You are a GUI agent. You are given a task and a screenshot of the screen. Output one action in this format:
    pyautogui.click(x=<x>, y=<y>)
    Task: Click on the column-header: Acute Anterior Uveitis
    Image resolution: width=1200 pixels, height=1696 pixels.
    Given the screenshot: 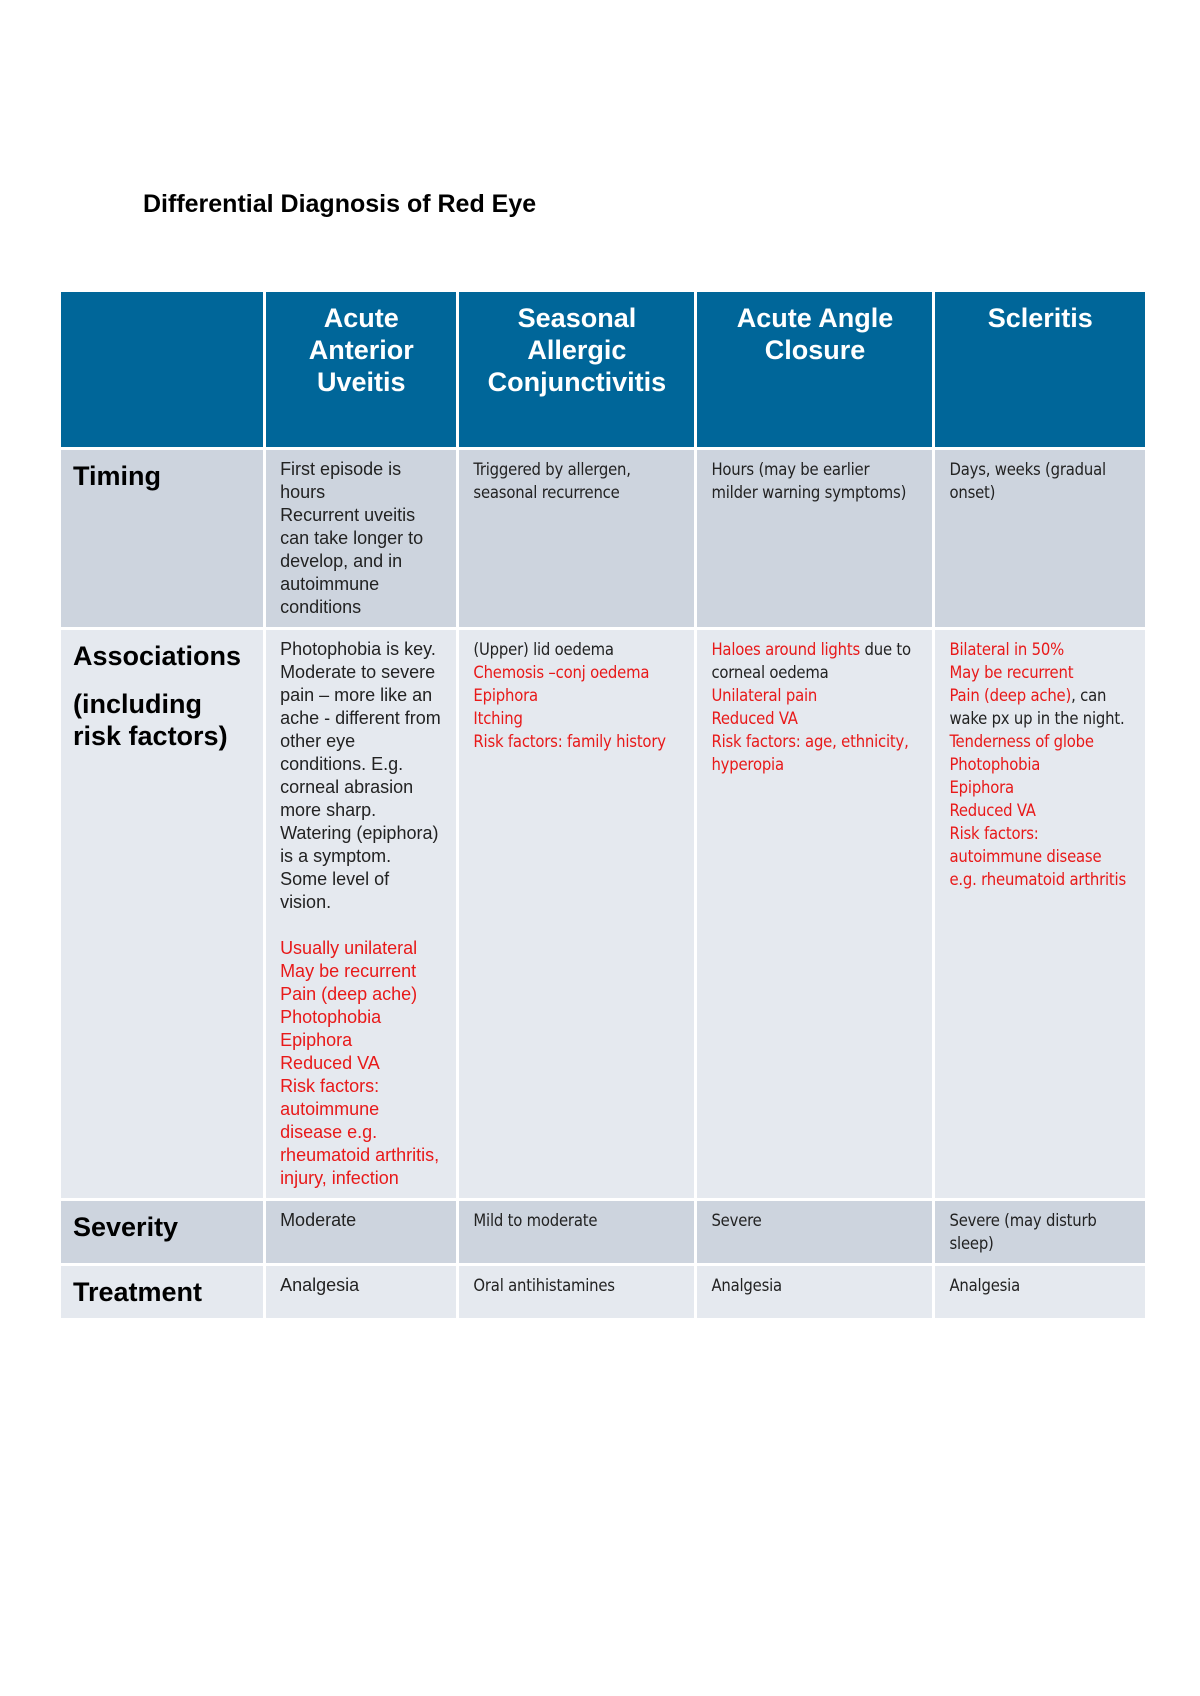 What is the action you would take?
    pyautogui.click(x=361, y=369)
    